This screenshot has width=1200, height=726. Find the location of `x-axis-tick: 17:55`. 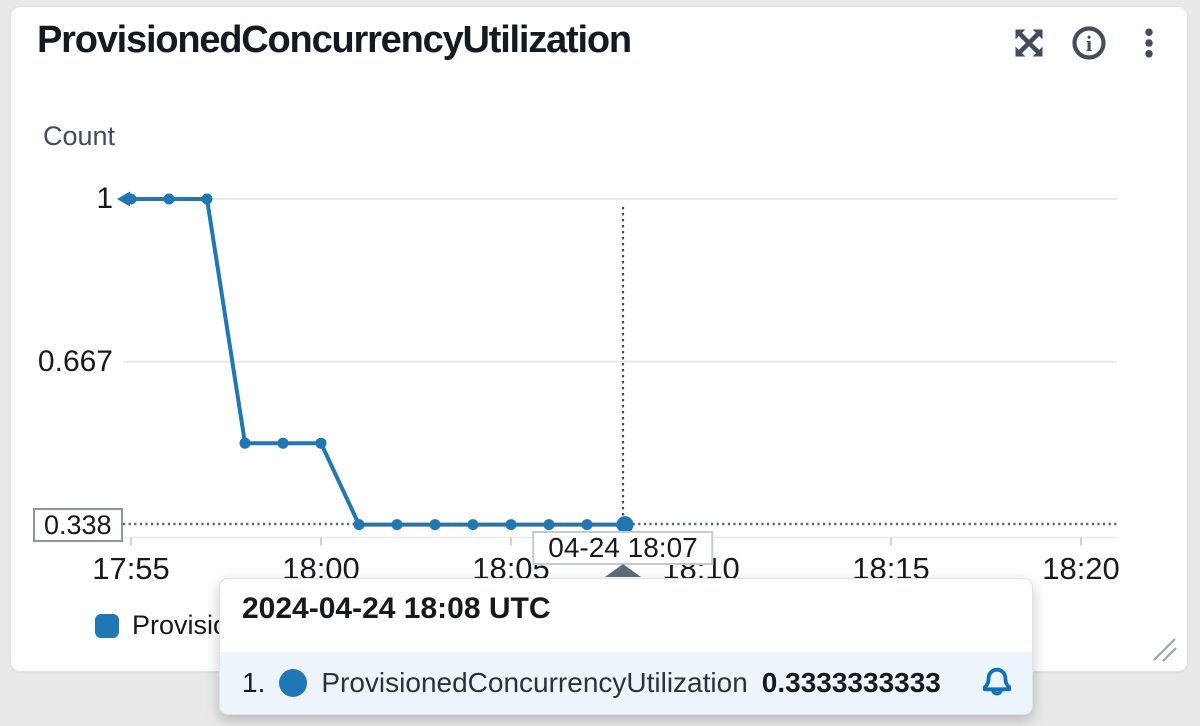

x-axis-tick: 17:55 is located at coordinates (131, 568).